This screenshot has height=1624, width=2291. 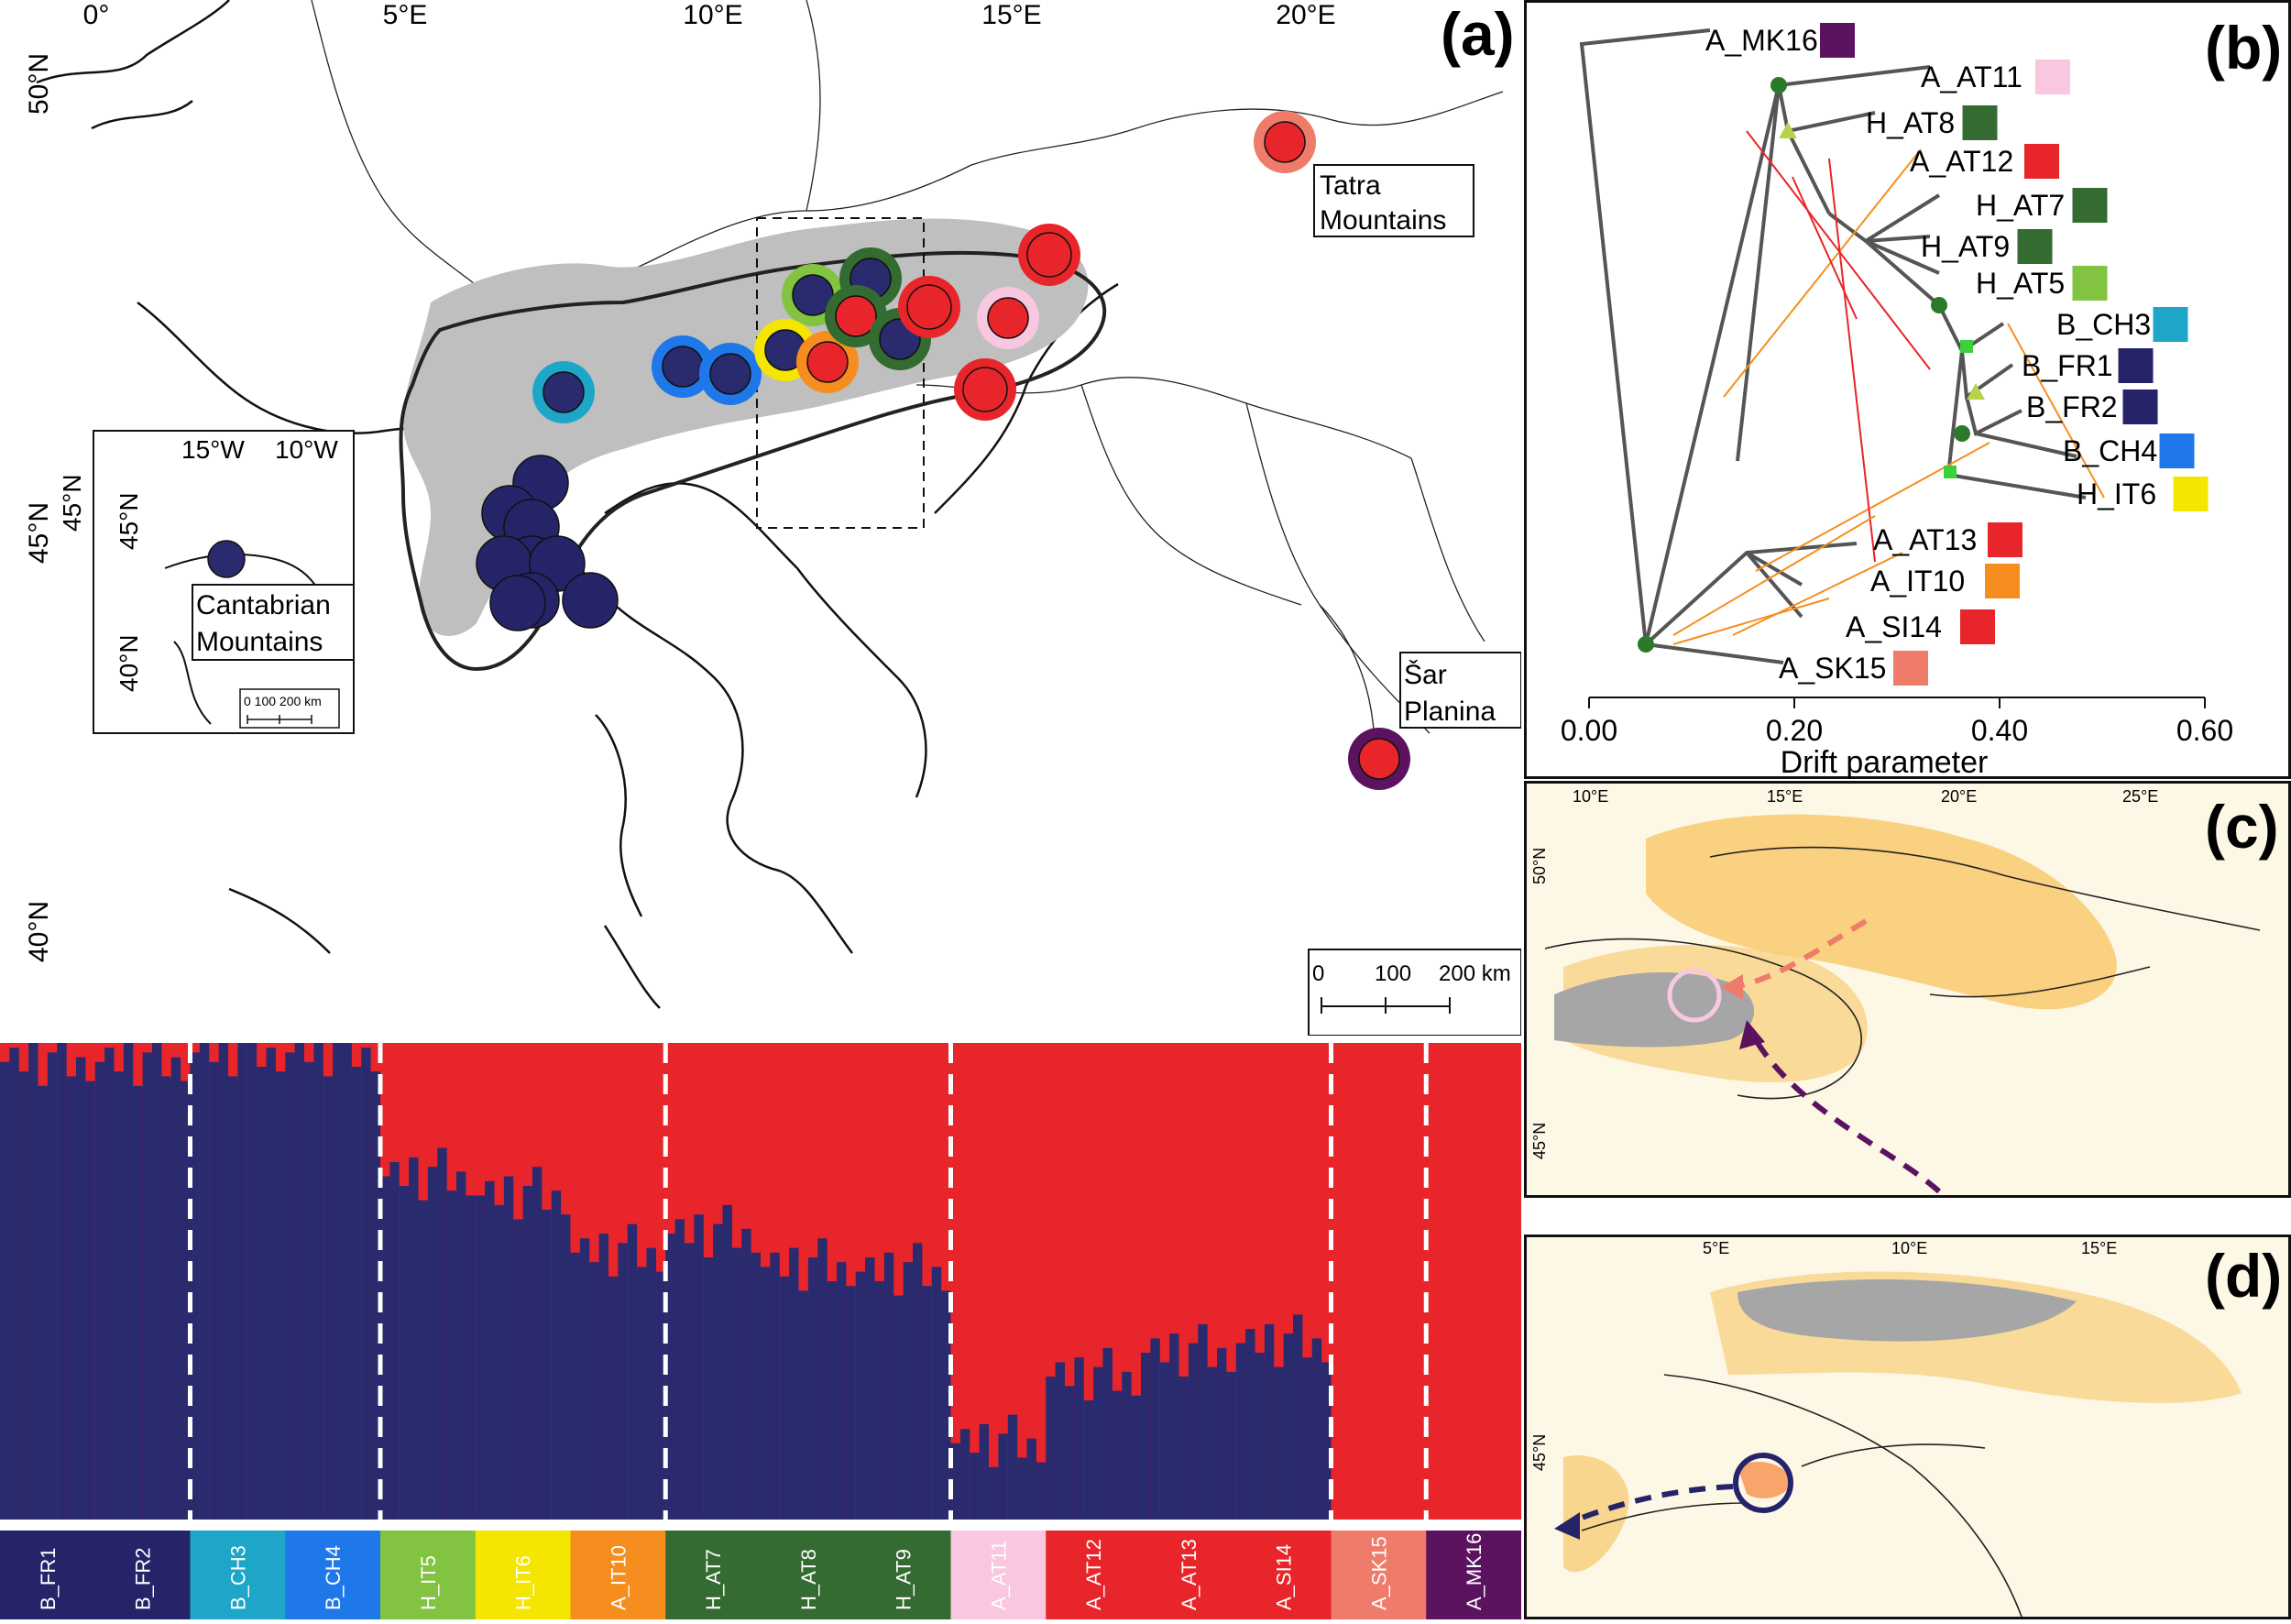 I want to click on group-label-h_it6: H_IT6, so click(x=523, y=1582).